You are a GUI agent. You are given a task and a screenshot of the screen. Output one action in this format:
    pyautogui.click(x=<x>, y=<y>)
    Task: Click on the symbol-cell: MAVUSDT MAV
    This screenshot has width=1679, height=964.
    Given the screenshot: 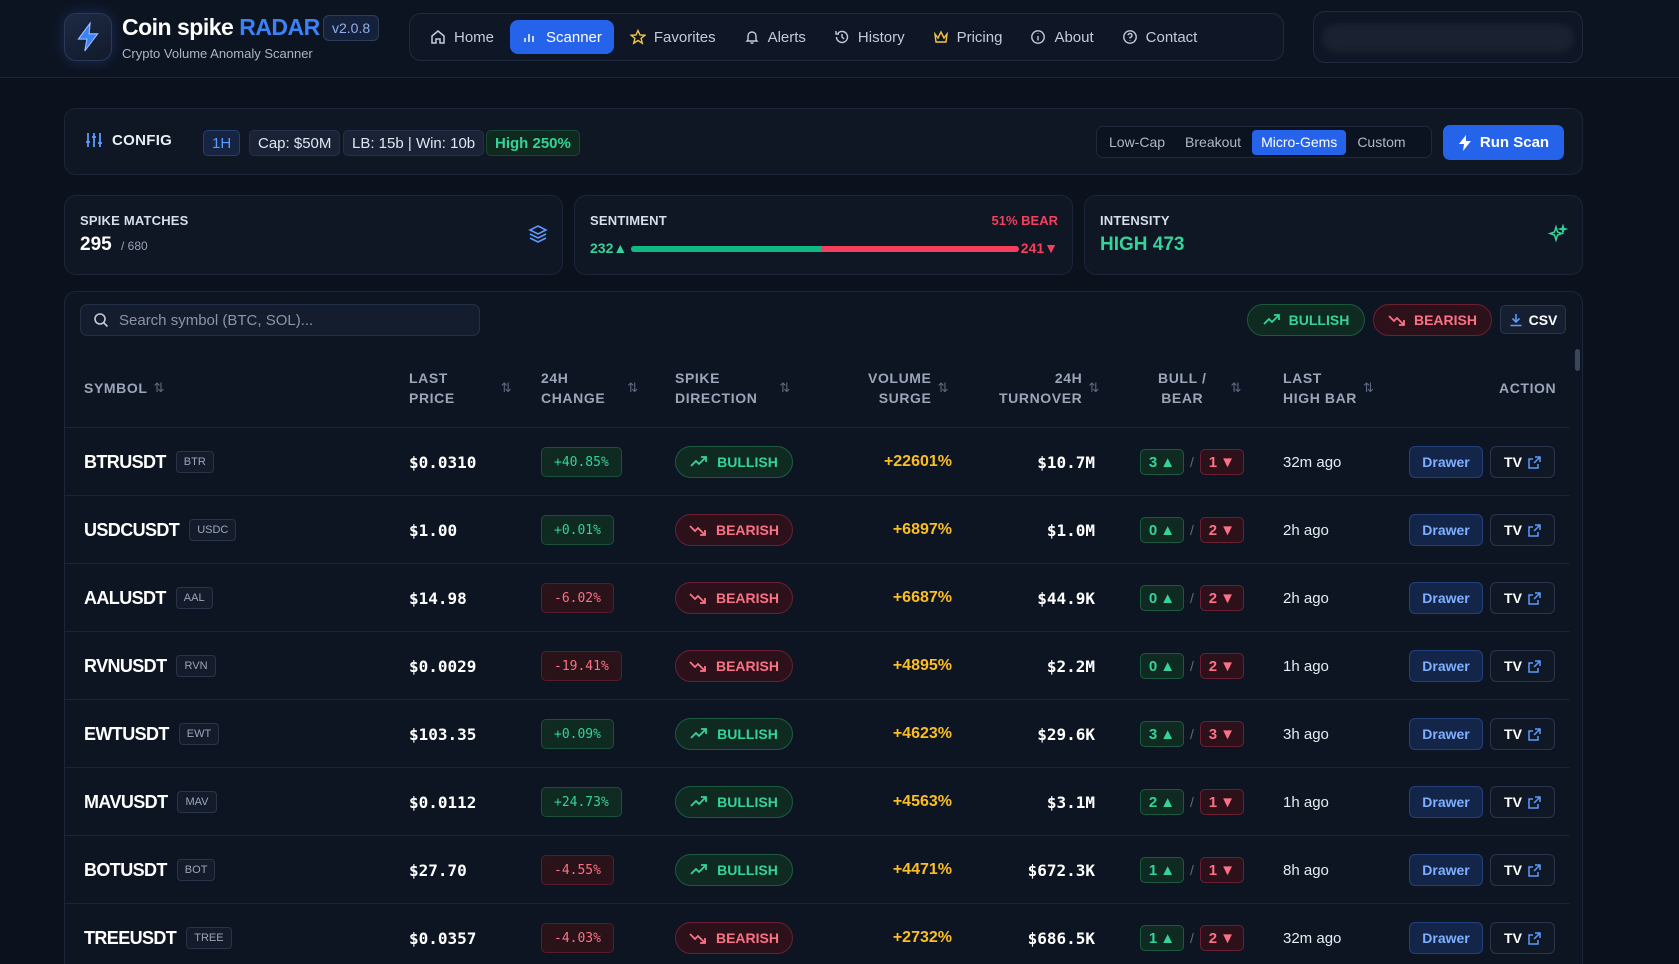 What is the action you would take?
    pyautogui.click(x=150, y=802)
    